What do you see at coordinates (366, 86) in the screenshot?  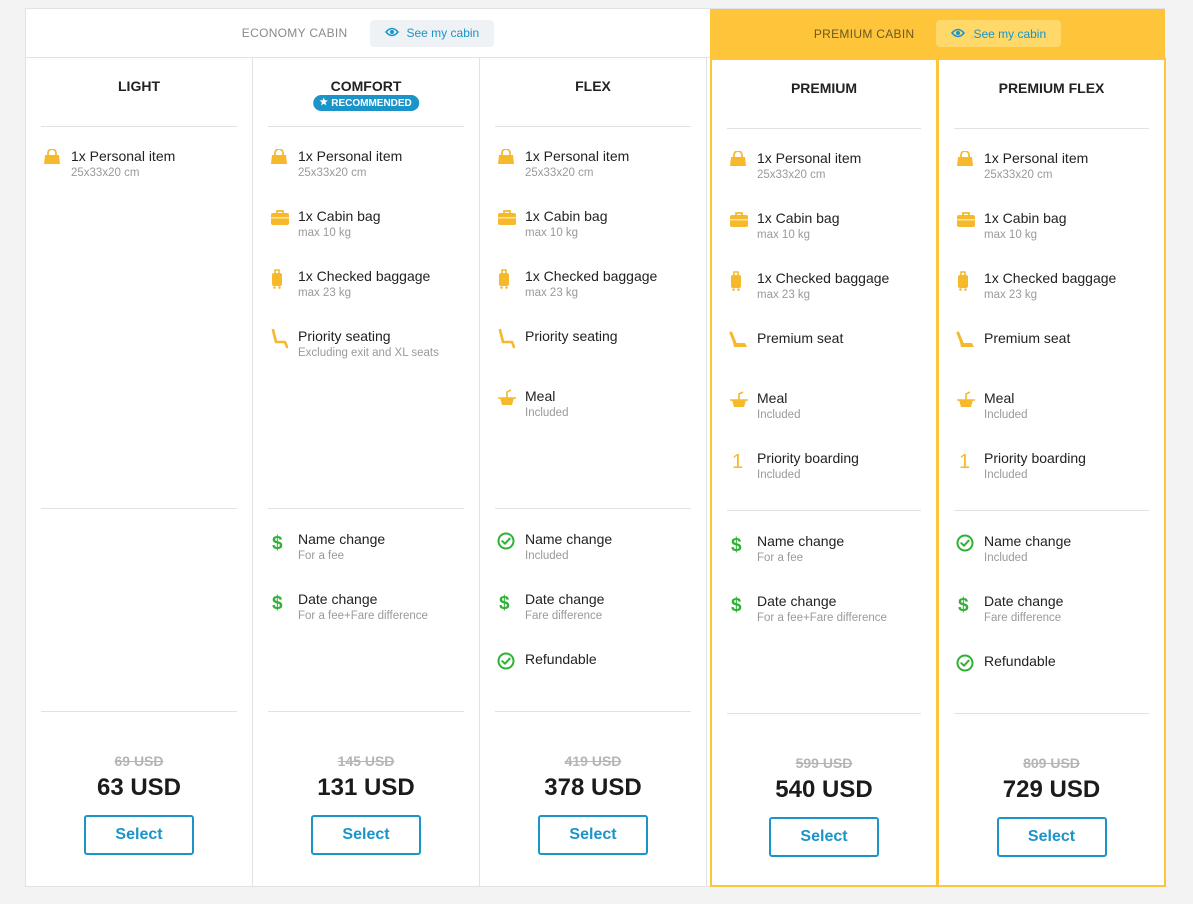 I see `fare-name: COMFORT` at bounding box center [366, 86].